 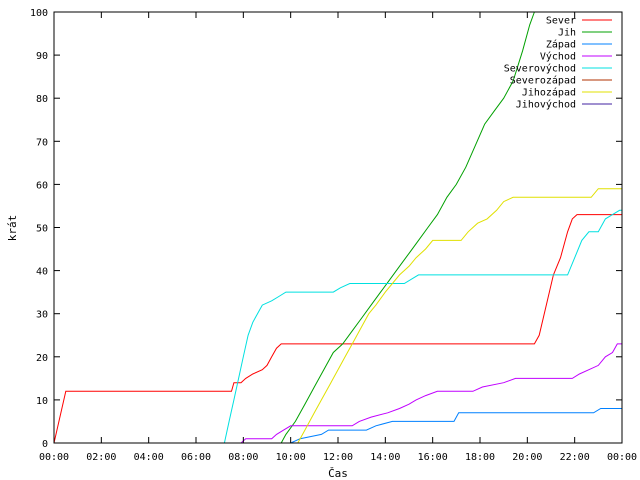 What do you see at coordinates (561, 45) in the screenshot?
I see `legend-label: Západ` at bounding box center [561, 45].